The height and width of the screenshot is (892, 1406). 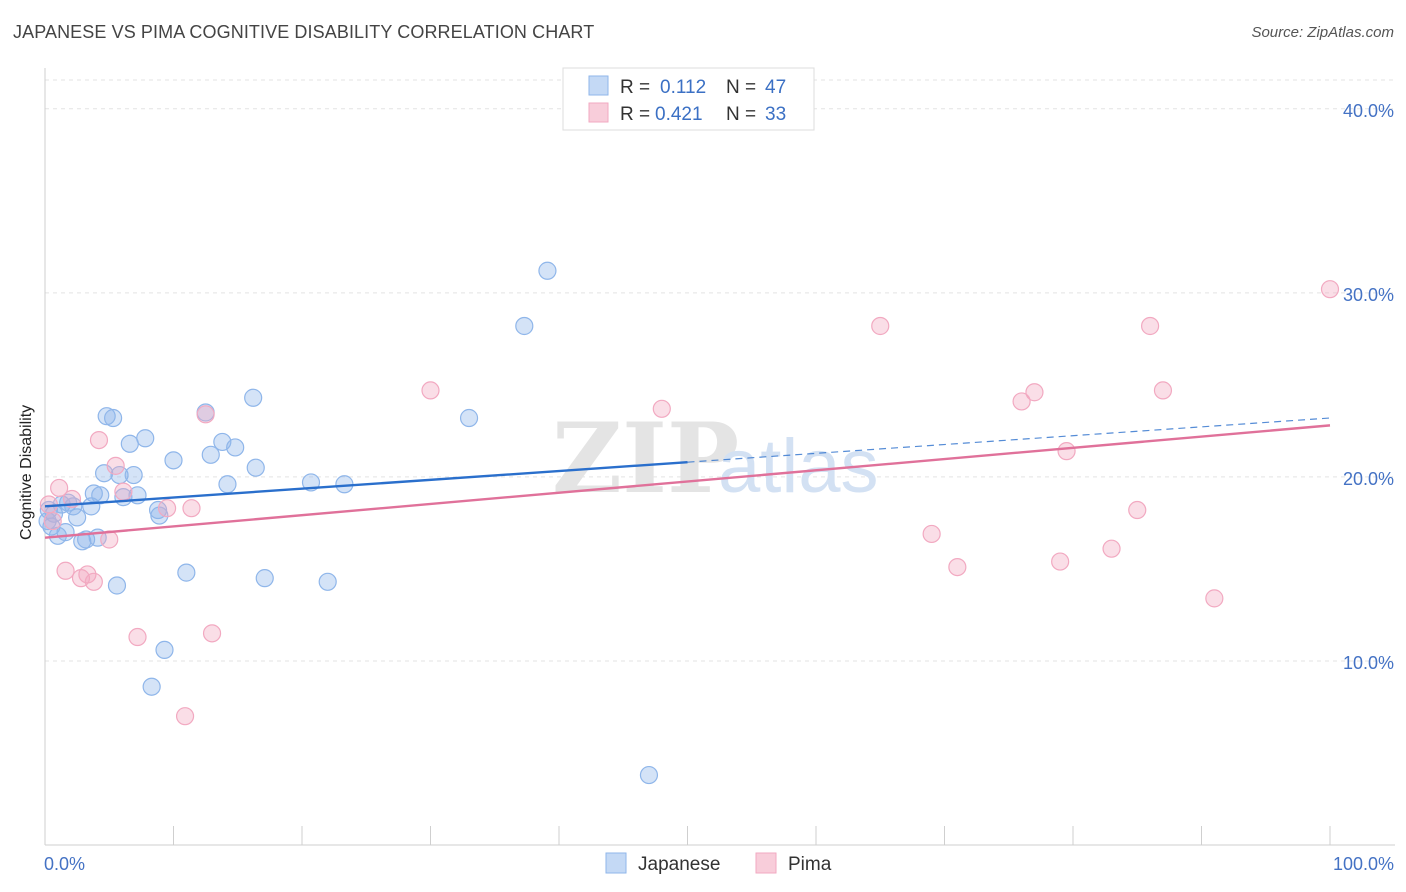 I want to click on trend-lines, so click(x=687, y=478).